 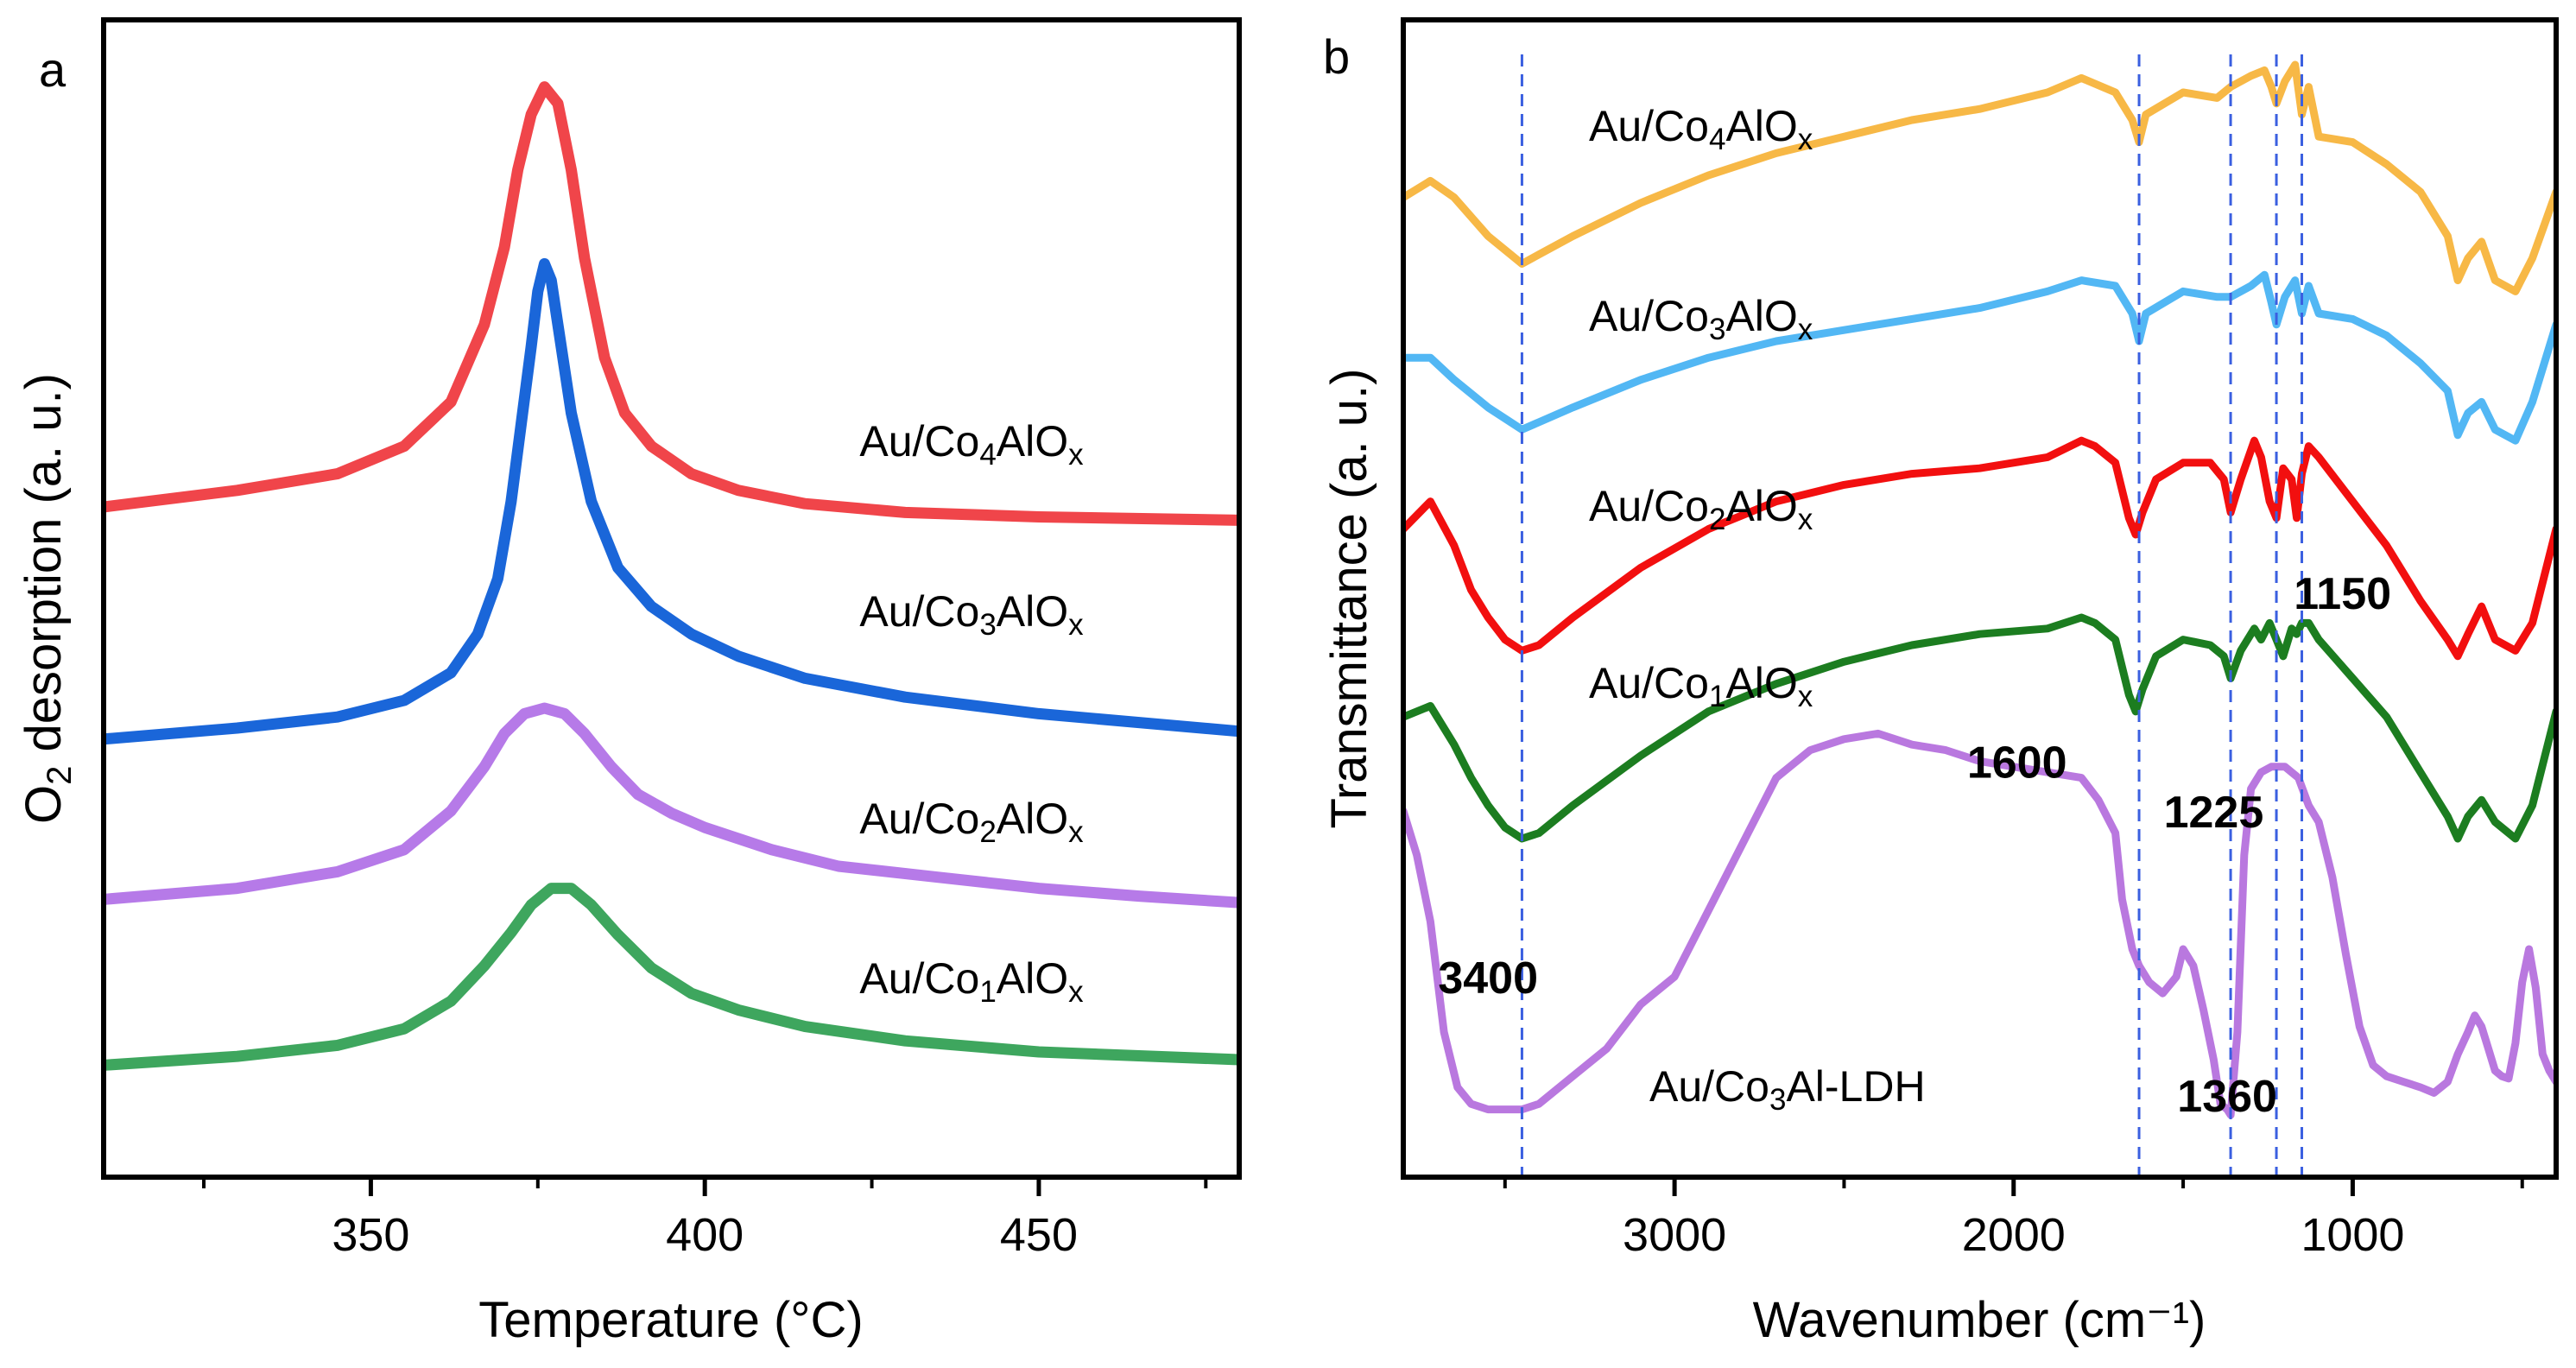 I want to click on panel-b-x-tick-label: 2000, so click(x=2014, y=1235).